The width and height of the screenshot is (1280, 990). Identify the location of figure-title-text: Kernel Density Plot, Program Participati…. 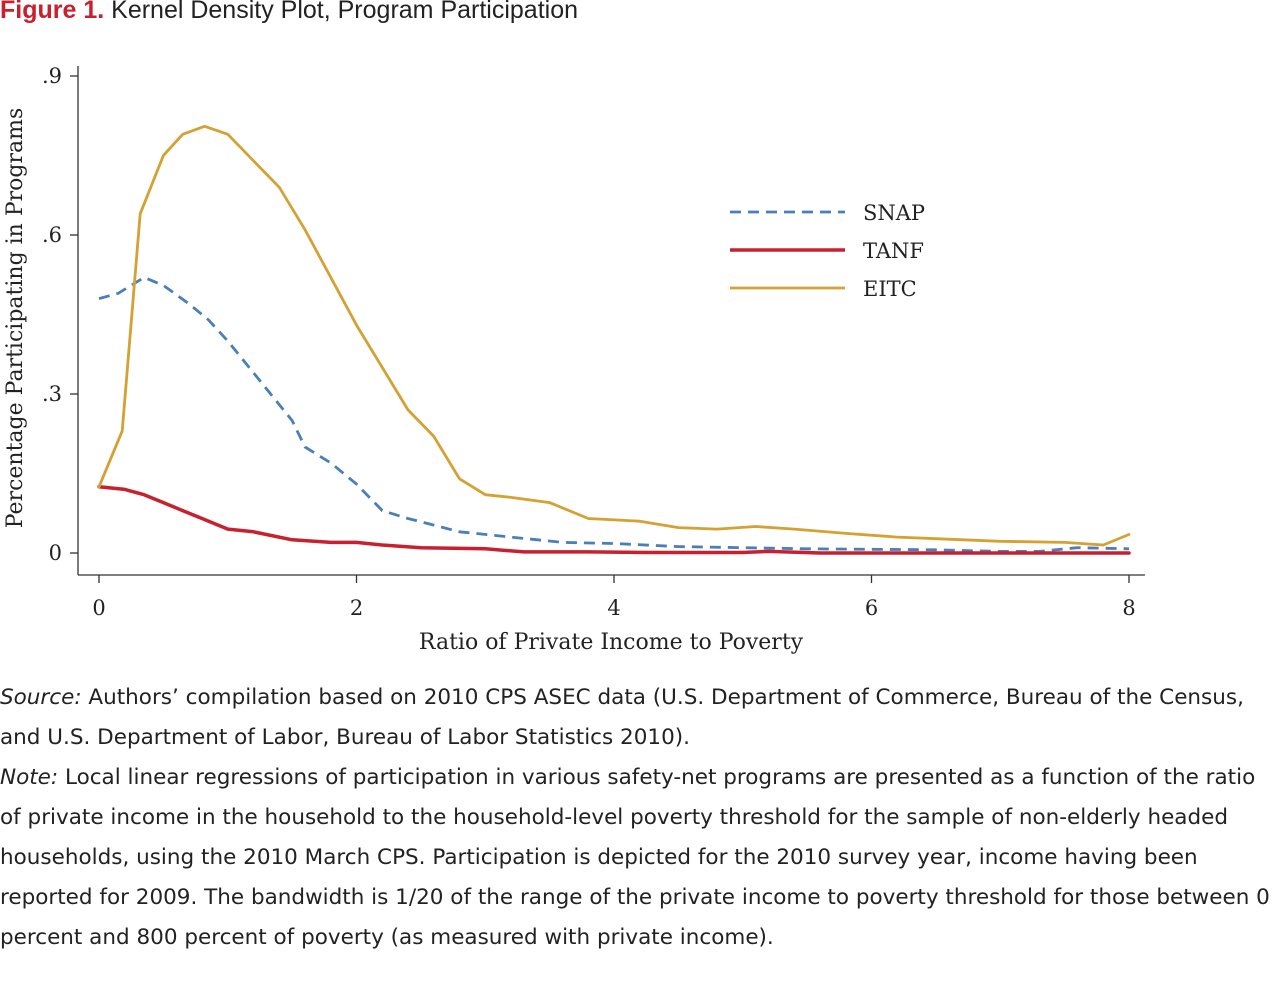
(345, 12).